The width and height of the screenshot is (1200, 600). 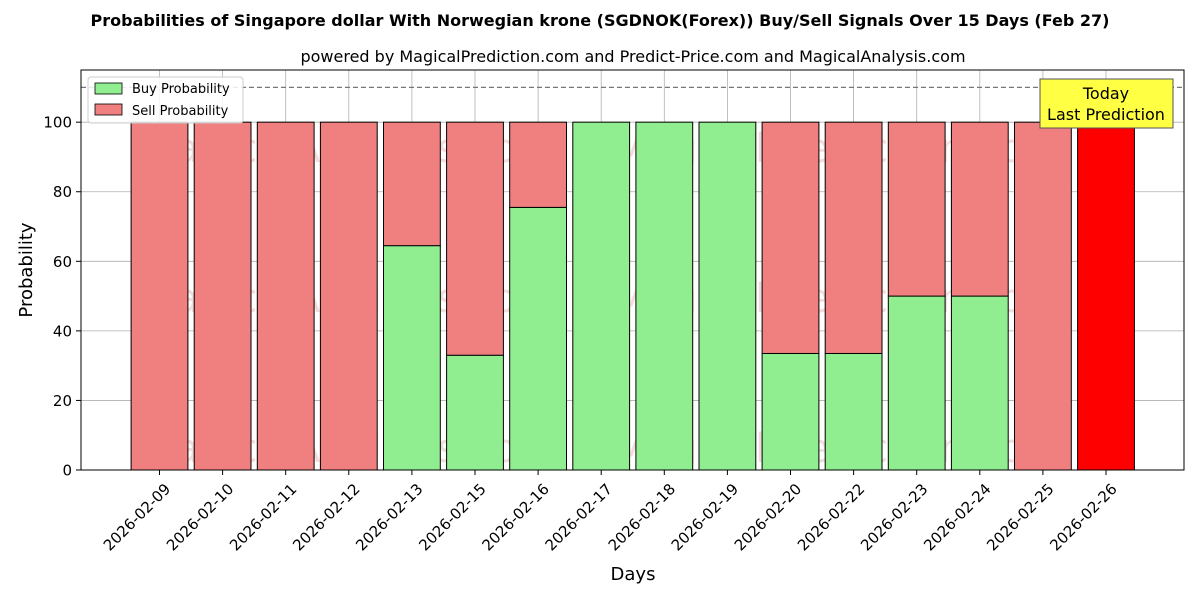 What do you see at coordinates (957, 517) in the screenshot?
I see `x-tick-label-2026-02-24: 2026-02-24` at bounding box center [957, 517].